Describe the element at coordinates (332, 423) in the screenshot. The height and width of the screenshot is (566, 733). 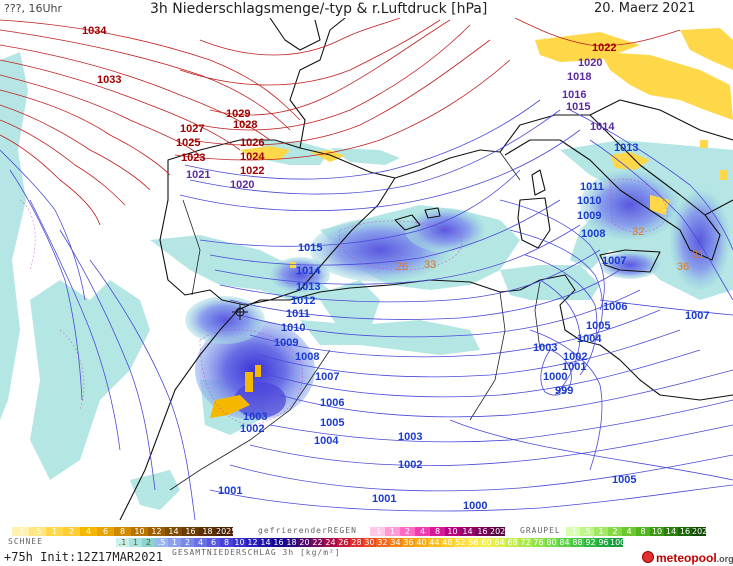
I see `isobar-label: 1005` at that location.